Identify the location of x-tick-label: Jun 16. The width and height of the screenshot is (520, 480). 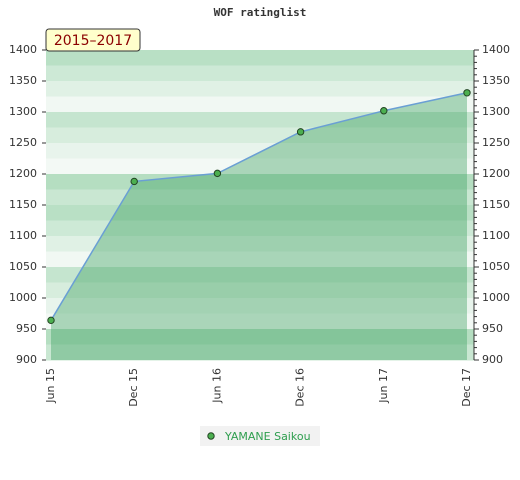
(216, 386).